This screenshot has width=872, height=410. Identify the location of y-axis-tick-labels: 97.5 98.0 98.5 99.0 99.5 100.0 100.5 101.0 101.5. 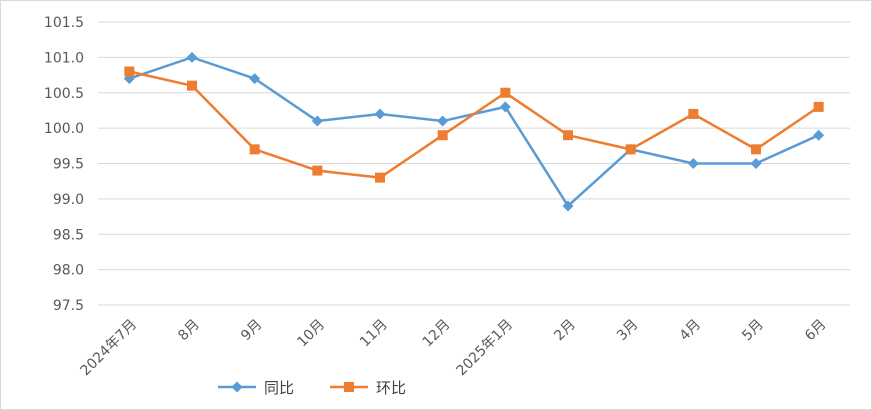
(64, 164).